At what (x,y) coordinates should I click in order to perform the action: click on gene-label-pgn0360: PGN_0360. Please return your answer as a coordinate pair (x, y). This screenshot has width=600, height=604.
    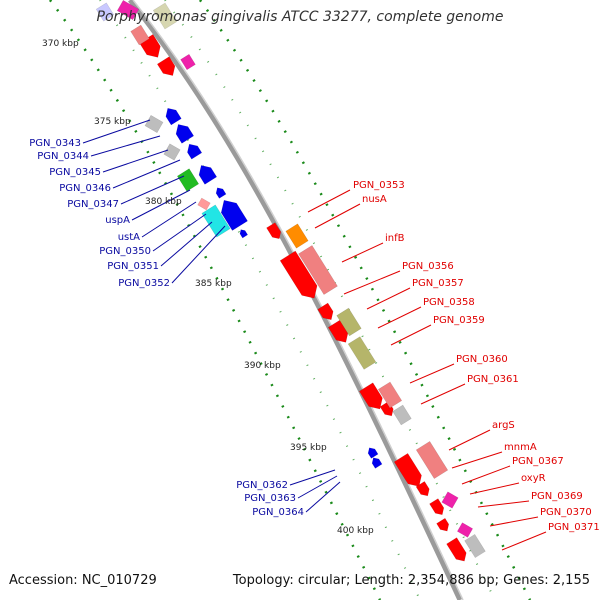
    Looking at the image, I should click on (482, 359).